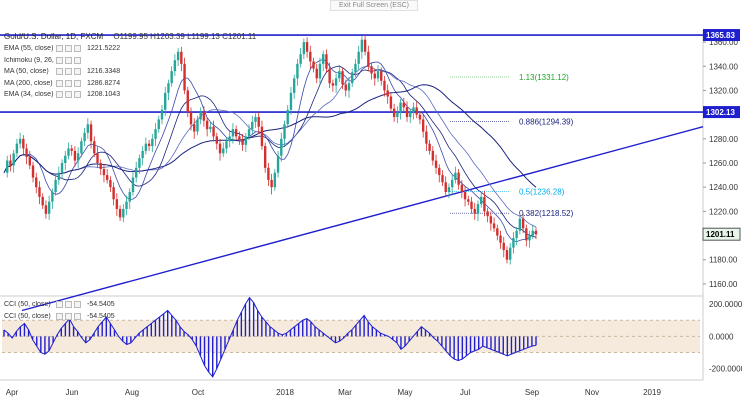 The image size is (742, 405). I want to click on y-tick-label: 1220.00, so click(723, 211).